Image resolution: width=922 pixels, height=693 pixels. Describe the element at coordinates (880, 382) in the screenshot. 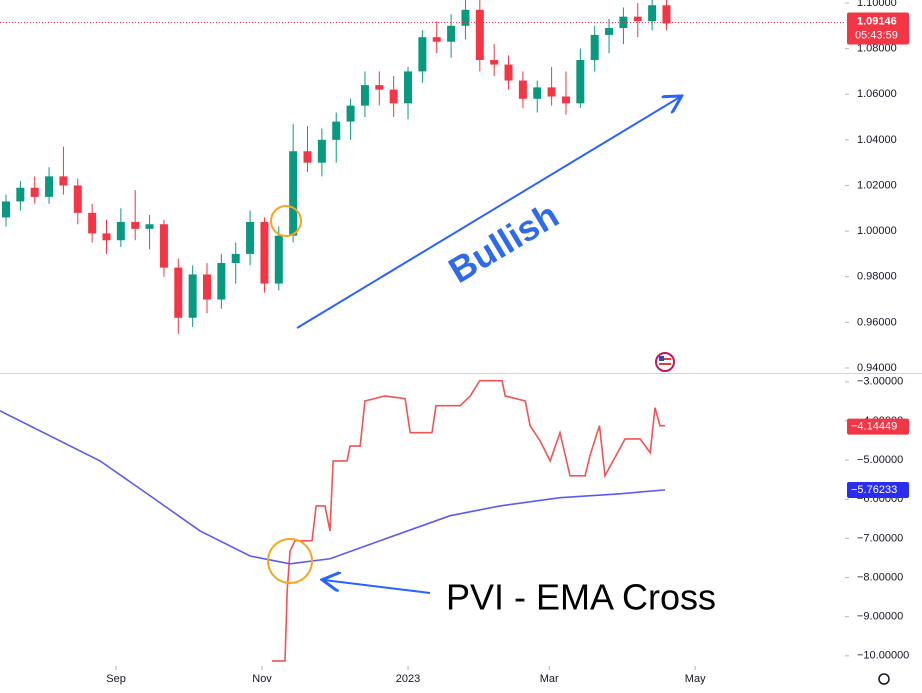

I see `y-tick-label: −3.00000` at that location.